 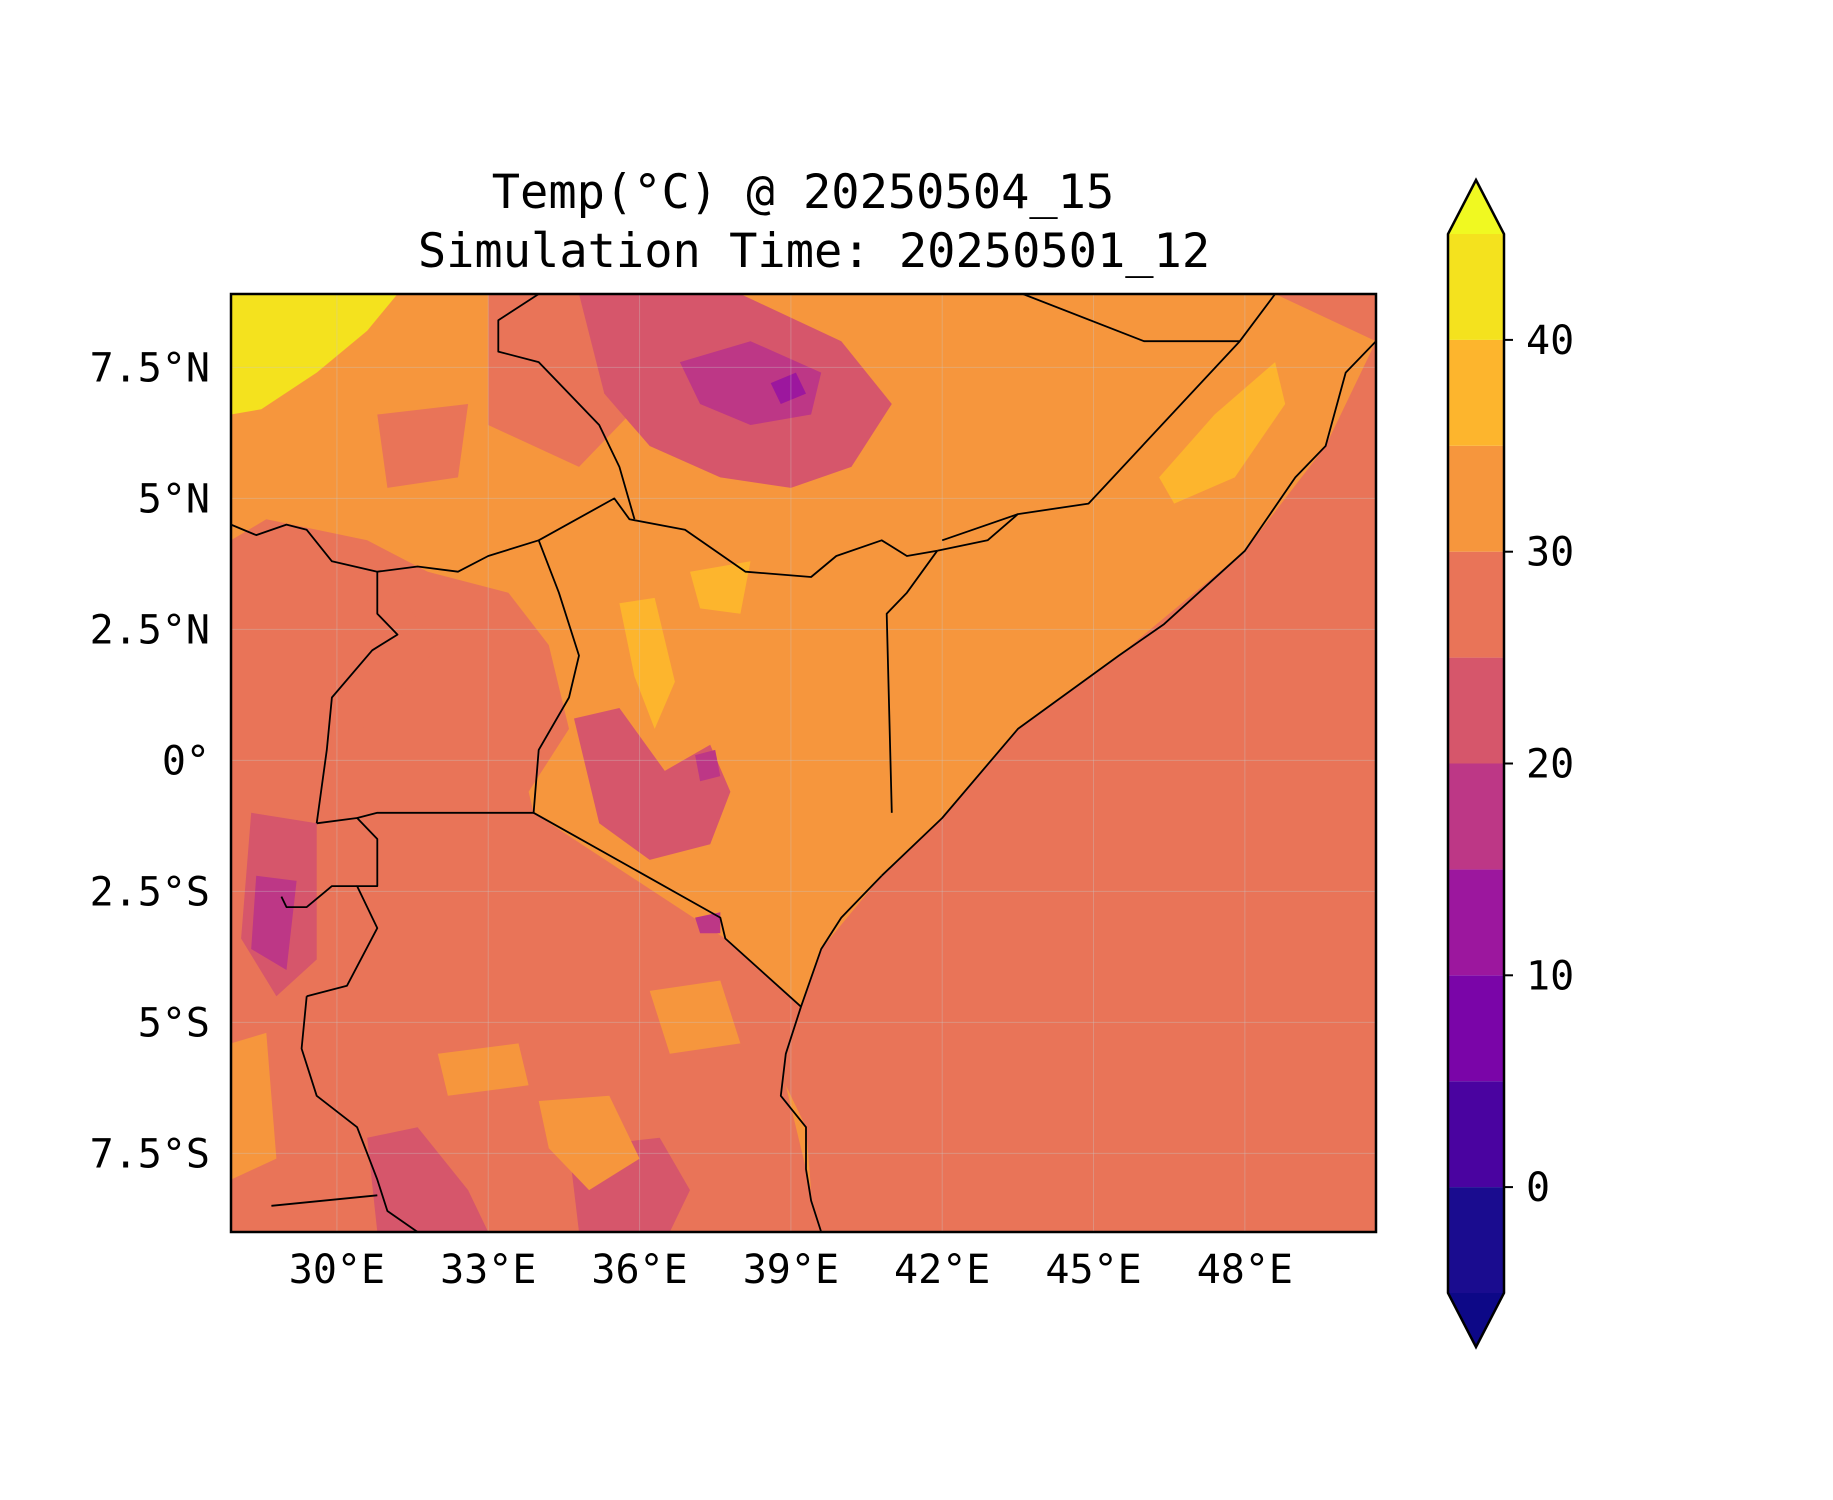 What do you see at coordinates (1550, 553) in the screenshot?
I see `colorbar-tick-label: 30` at bounding box center [1550, 553].